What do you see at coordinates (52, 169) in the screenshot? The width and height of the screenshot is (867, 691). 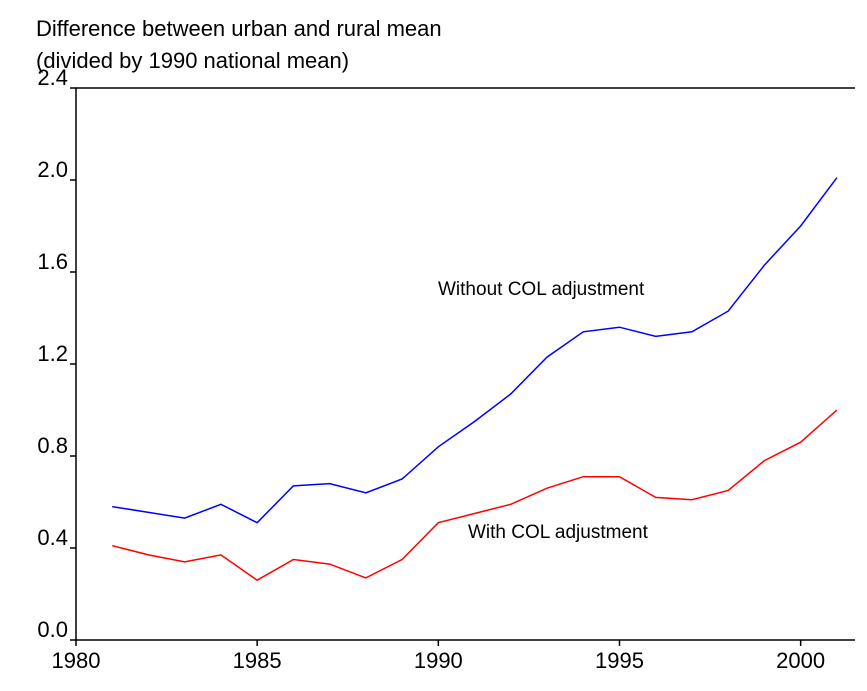 I see `y-tick-label: 2.0` at bounding box center [52, 169].